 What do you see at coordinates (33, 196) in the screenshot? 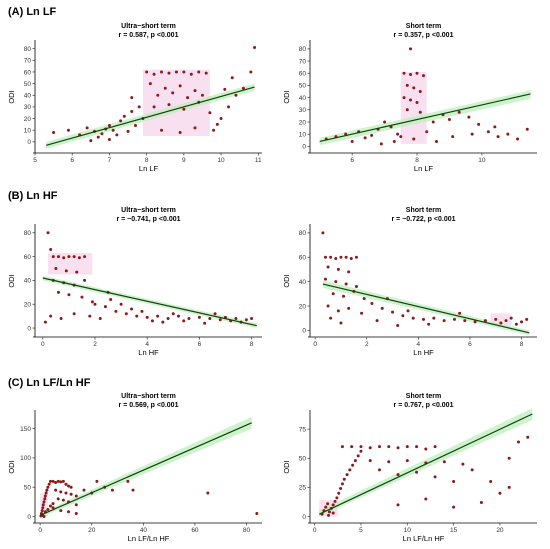
I see `section-title-b: (B) Ln HF` at bounding box center [33, 196].